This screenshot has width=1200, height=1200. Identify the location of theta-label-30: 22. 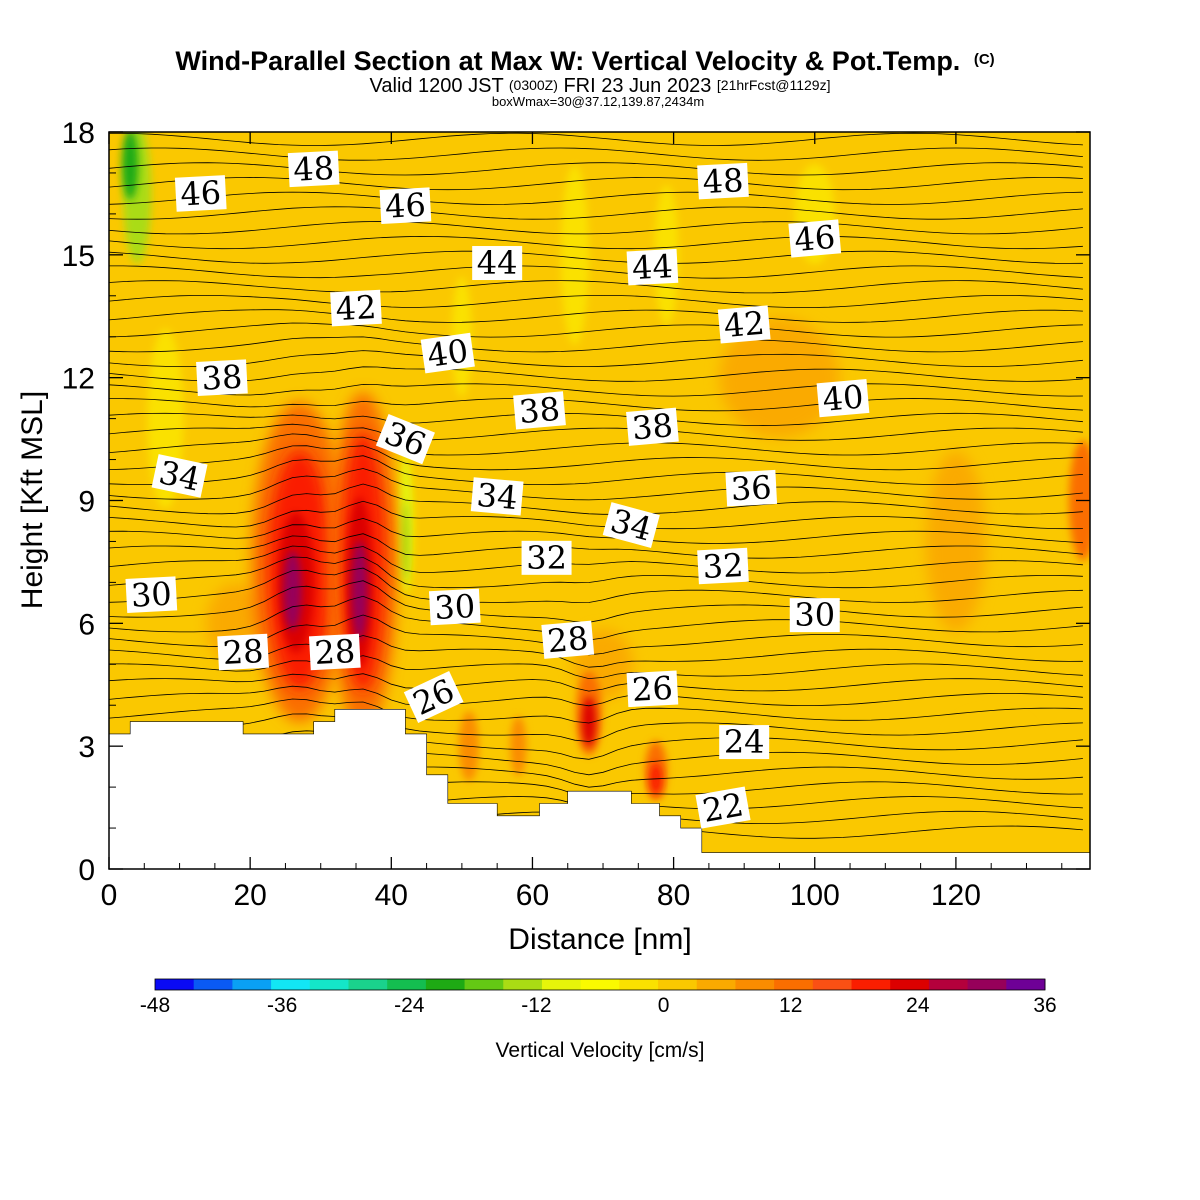
(723, 807).